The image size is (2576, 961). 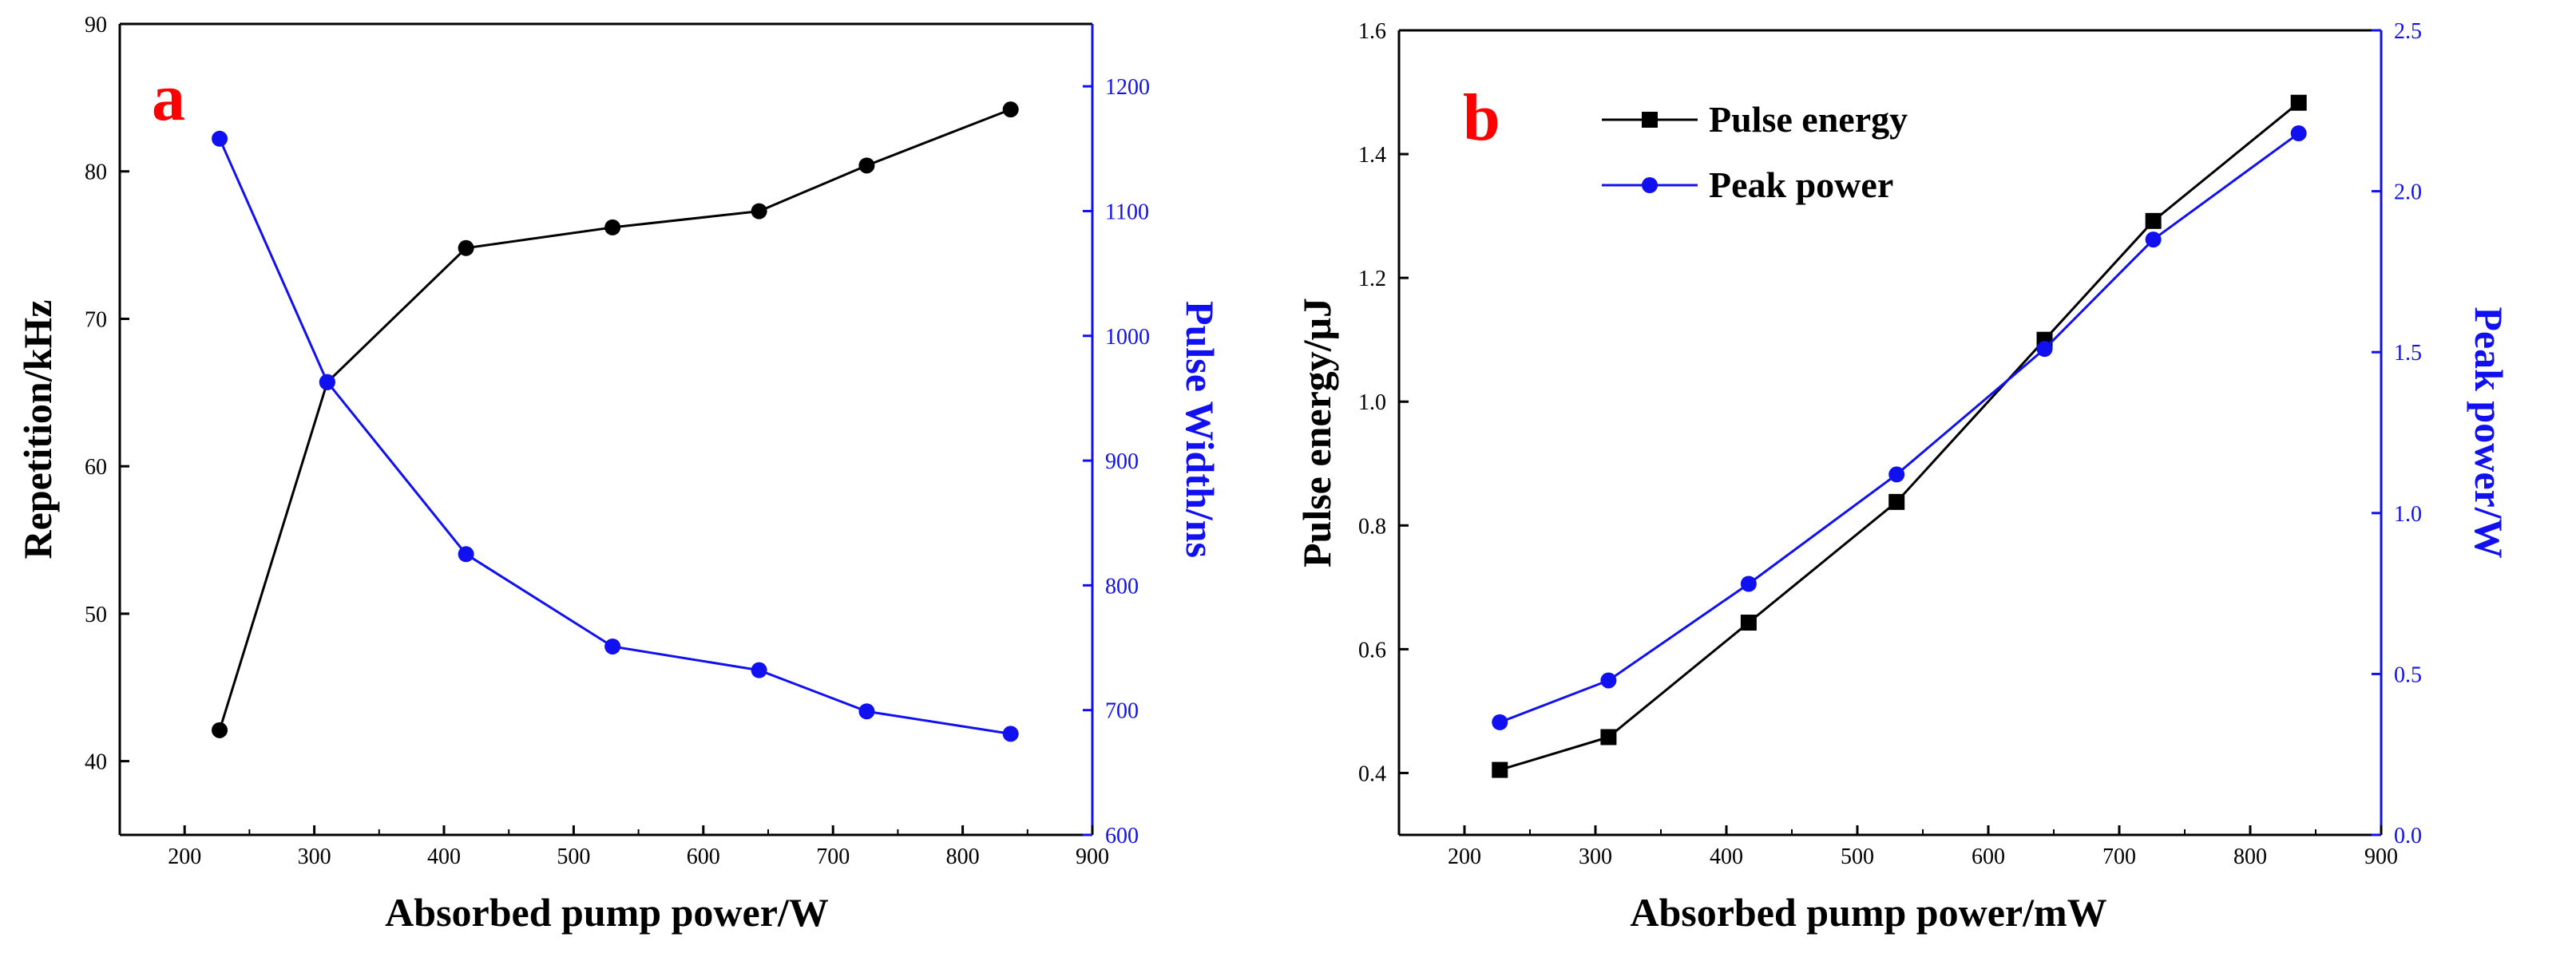 What do you see at coordinates (2408, 836) in the screenshot?
I see `right-y-tick-label: 0.0` at bounding box center [2408, 836].